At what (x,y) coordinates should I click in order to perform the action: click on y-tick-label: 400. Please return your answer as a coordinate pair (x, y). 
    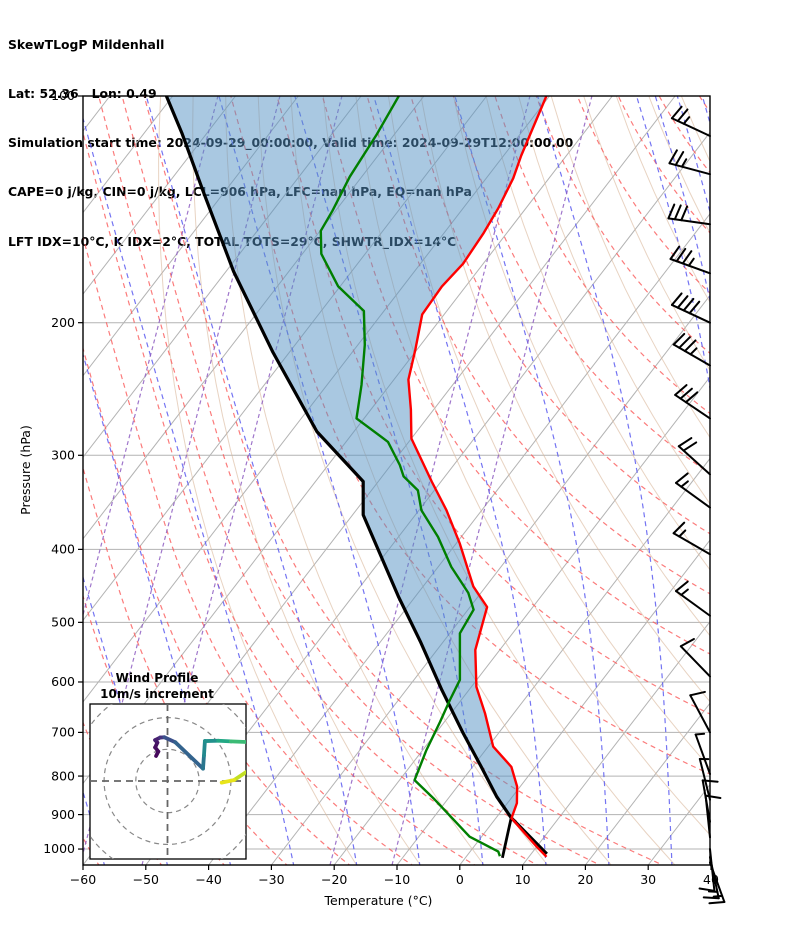
    Looking at the image, I should click on (63, 549).